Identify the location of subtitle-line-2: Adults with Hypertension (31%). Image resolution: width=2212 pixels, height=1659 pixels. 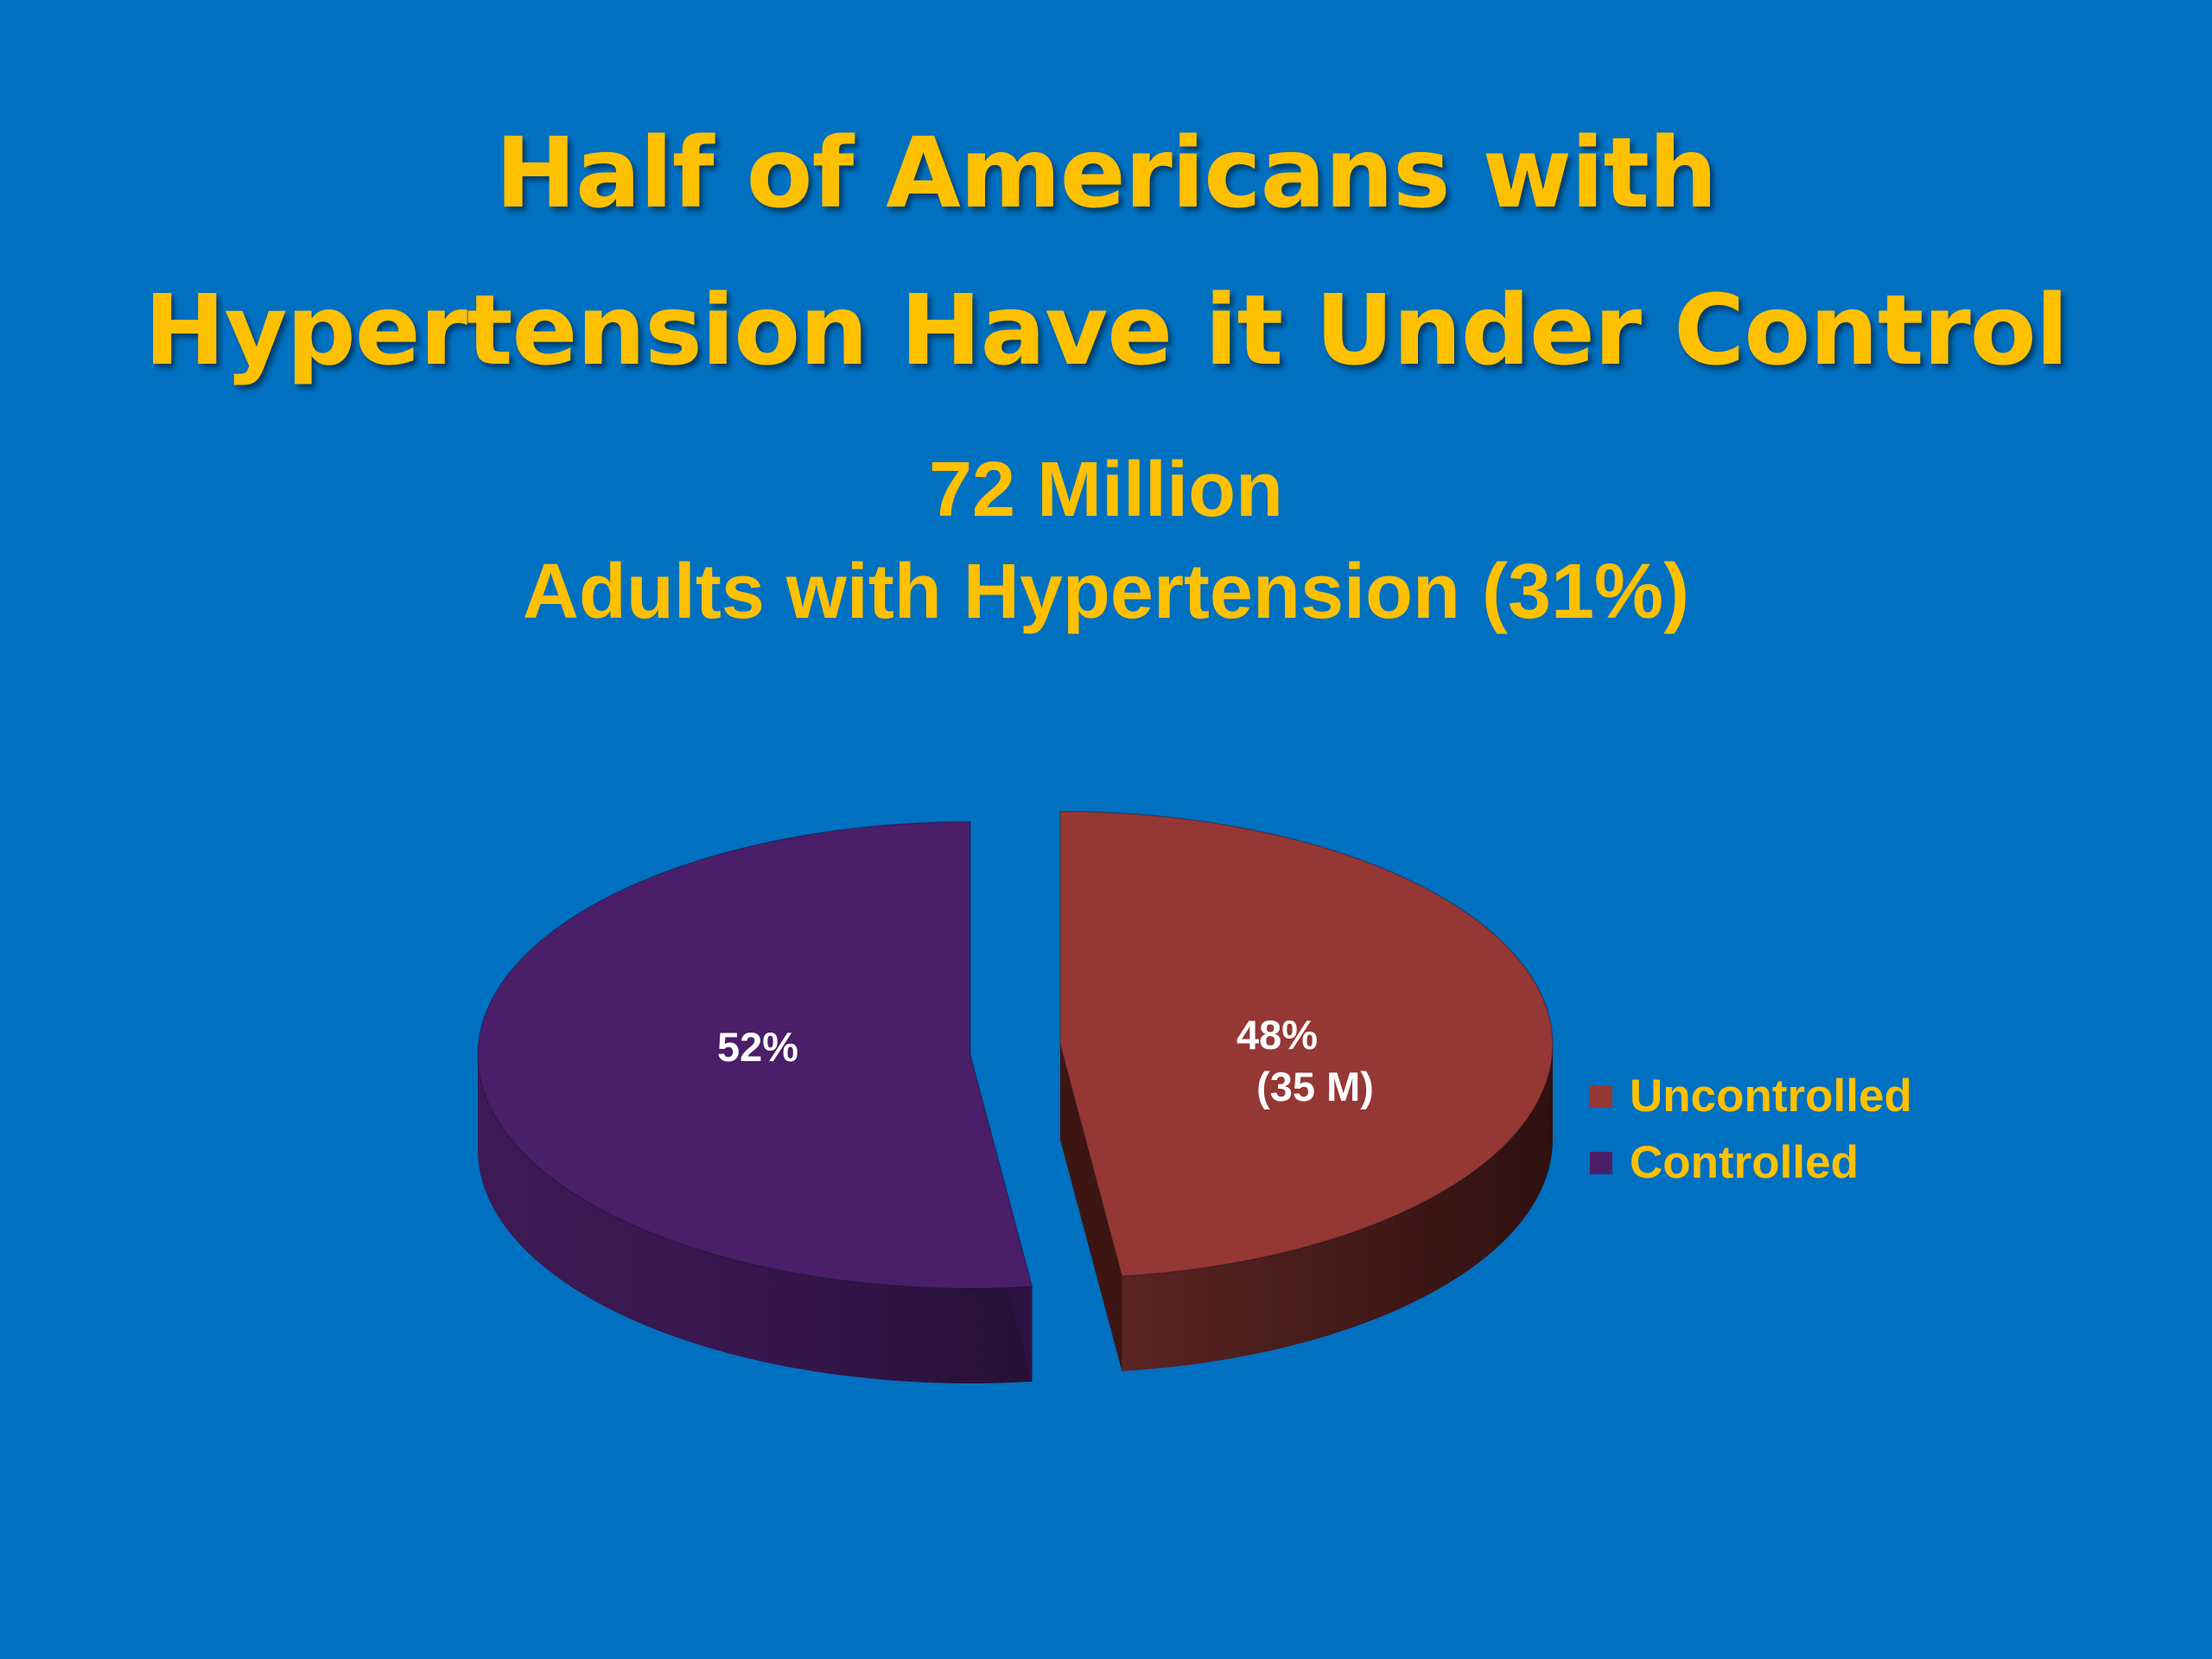
(1106, 592).